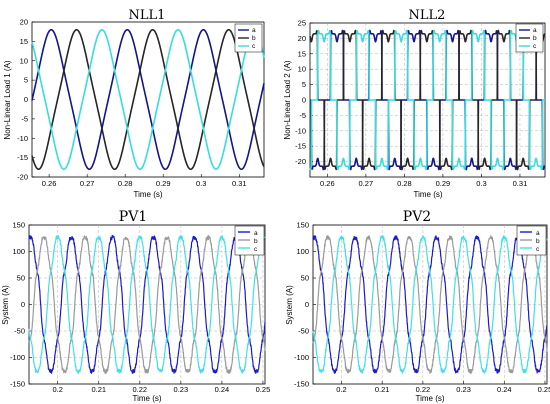 Image resolution: width=550 pixels, height=404 pixels. I want to click on y-axis-label: Non-Linear Load 1 (A), so click(7, 99).